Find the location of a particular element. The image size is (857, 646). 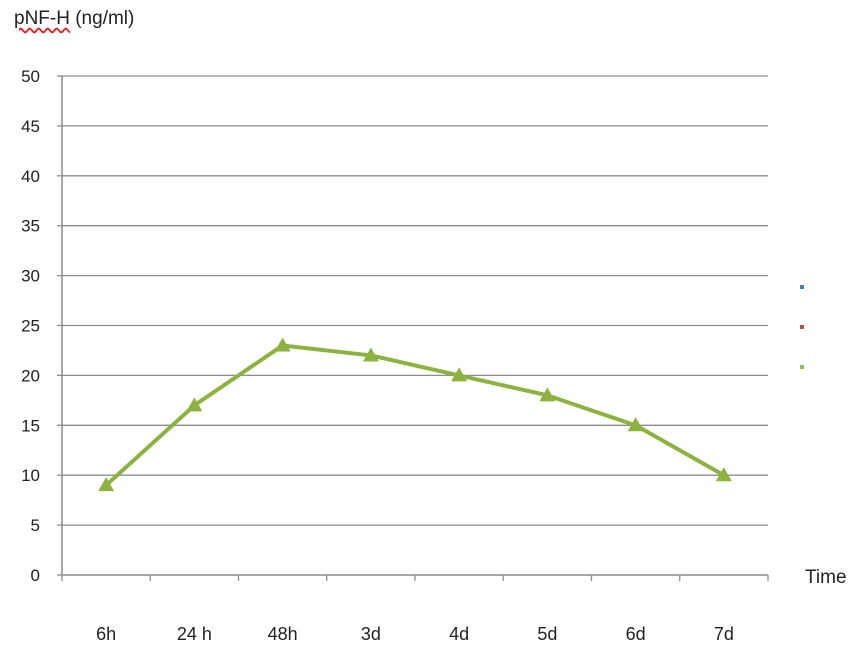

x-tick-label: 4d is located at coordinates (459, 634).